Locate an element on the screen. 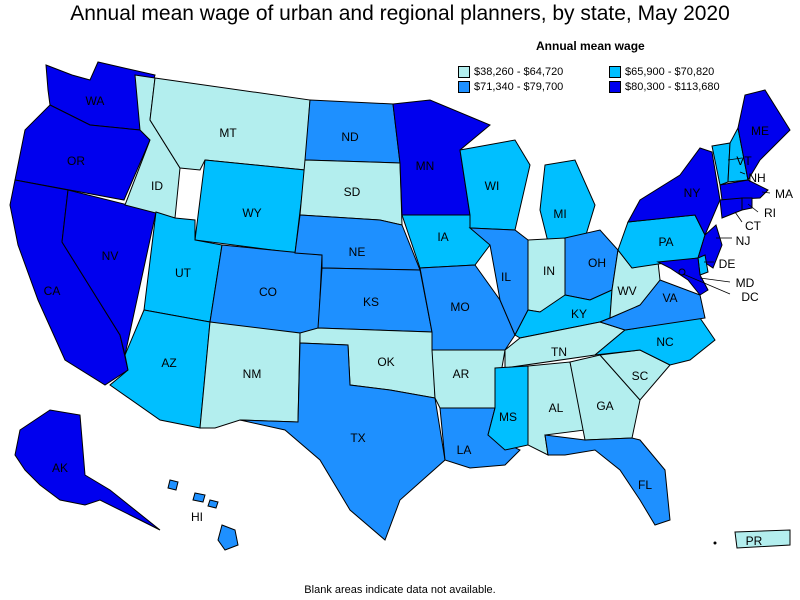 Image resolution: width=800 pixels, height=600 pixels. label-vt: VT is located at coordinates (744, 161).